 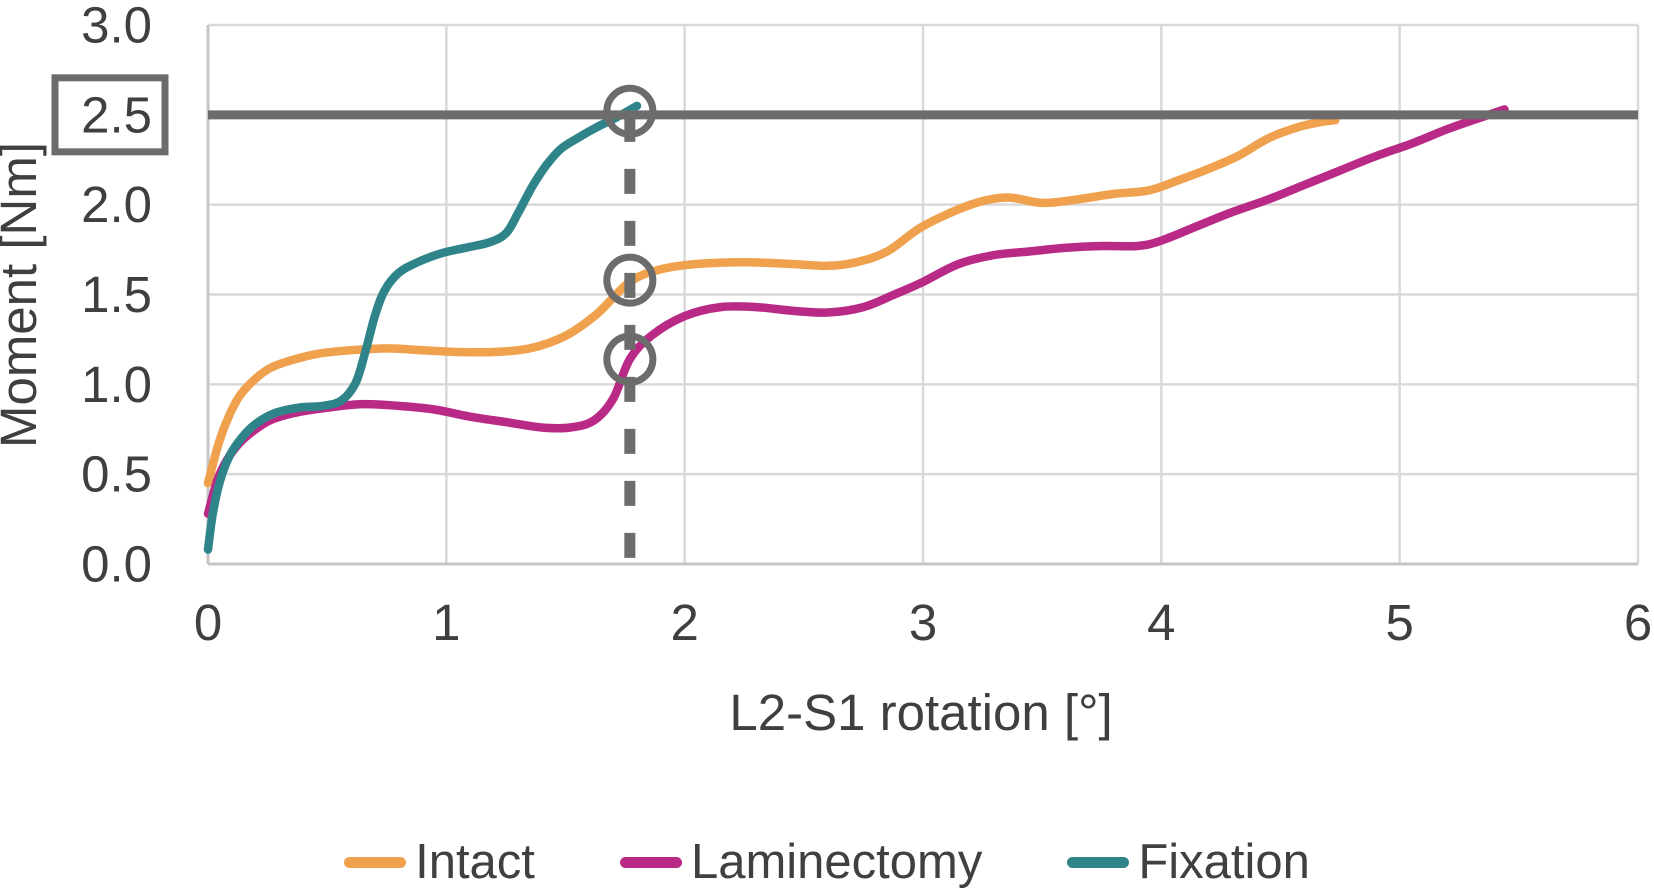 What do you see at coordinates (1399, 622) in the screenshot?
I see `x-tick-label: 5` at bounding box center [1399, 622].